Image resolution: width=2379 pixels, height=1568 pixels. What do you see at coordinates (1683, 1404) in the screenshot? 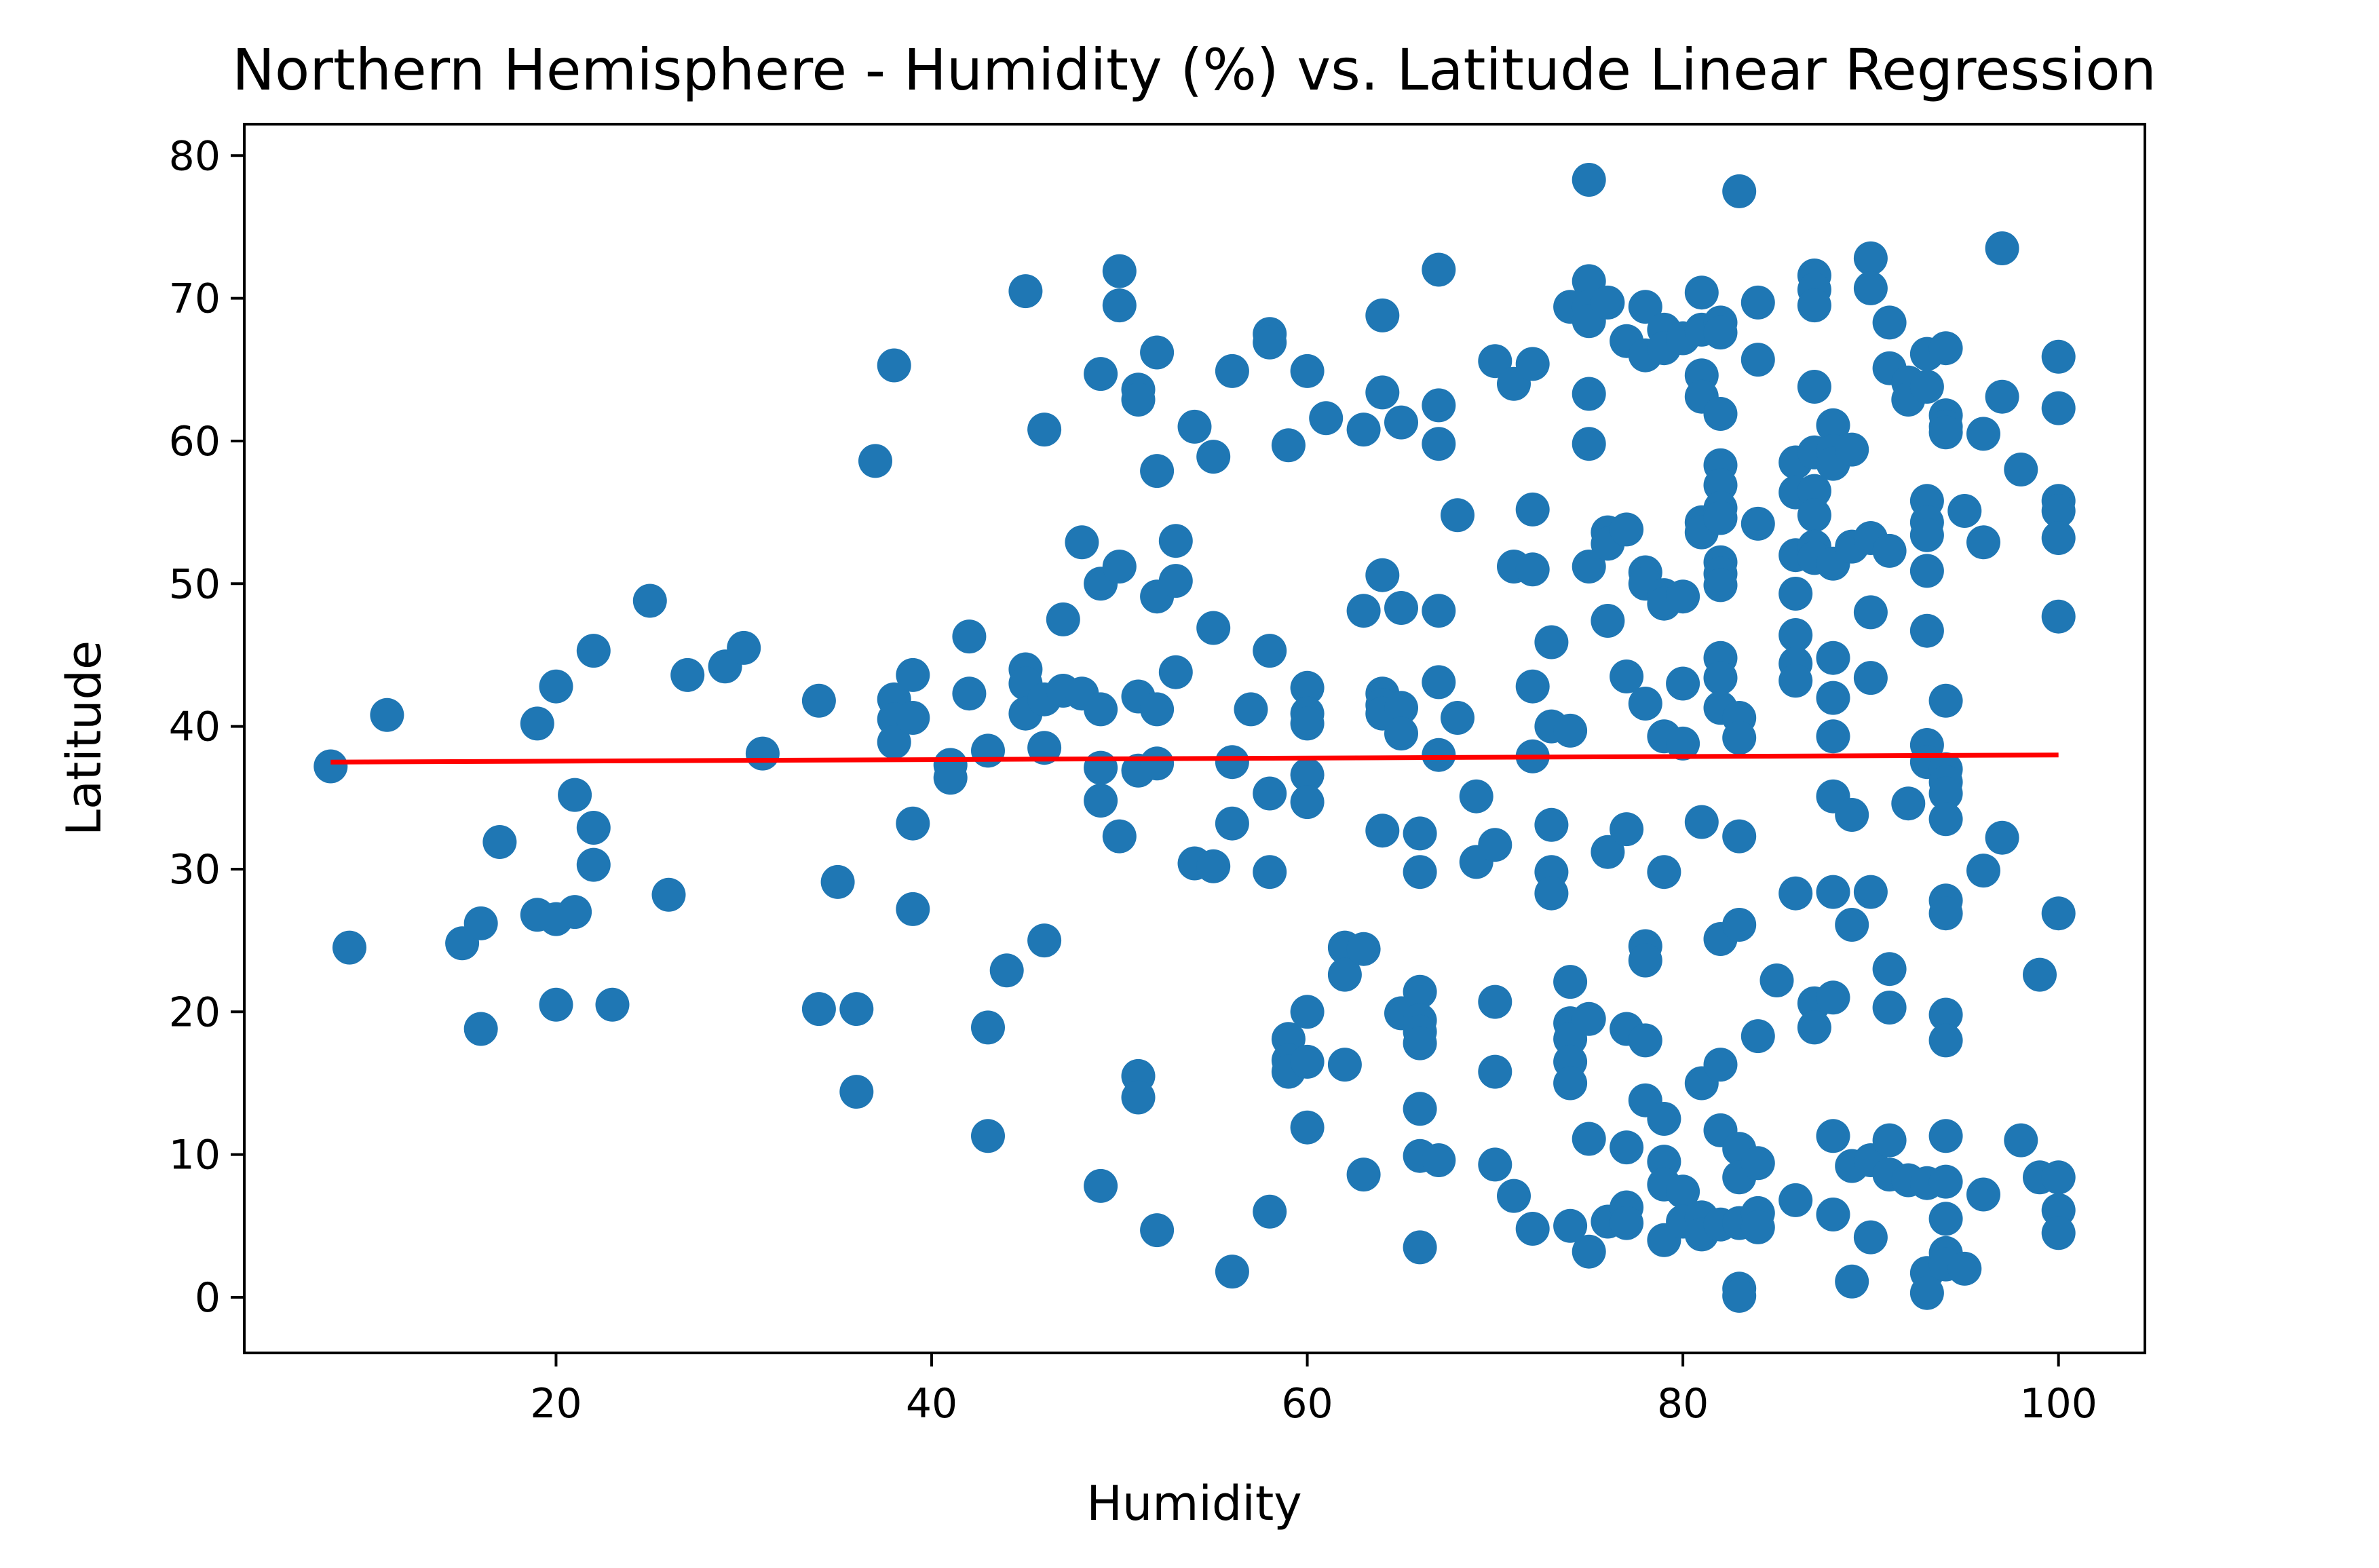
I see `x-tick-label: 80` at bounding box center [1683, 1404].